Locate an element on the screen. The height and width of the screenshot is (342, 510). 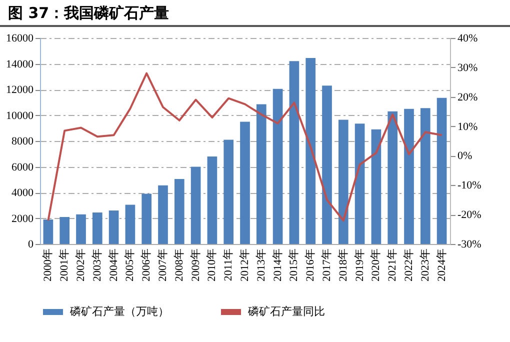
x-tick-label: 2021年 is located at coordinates (392, 265).